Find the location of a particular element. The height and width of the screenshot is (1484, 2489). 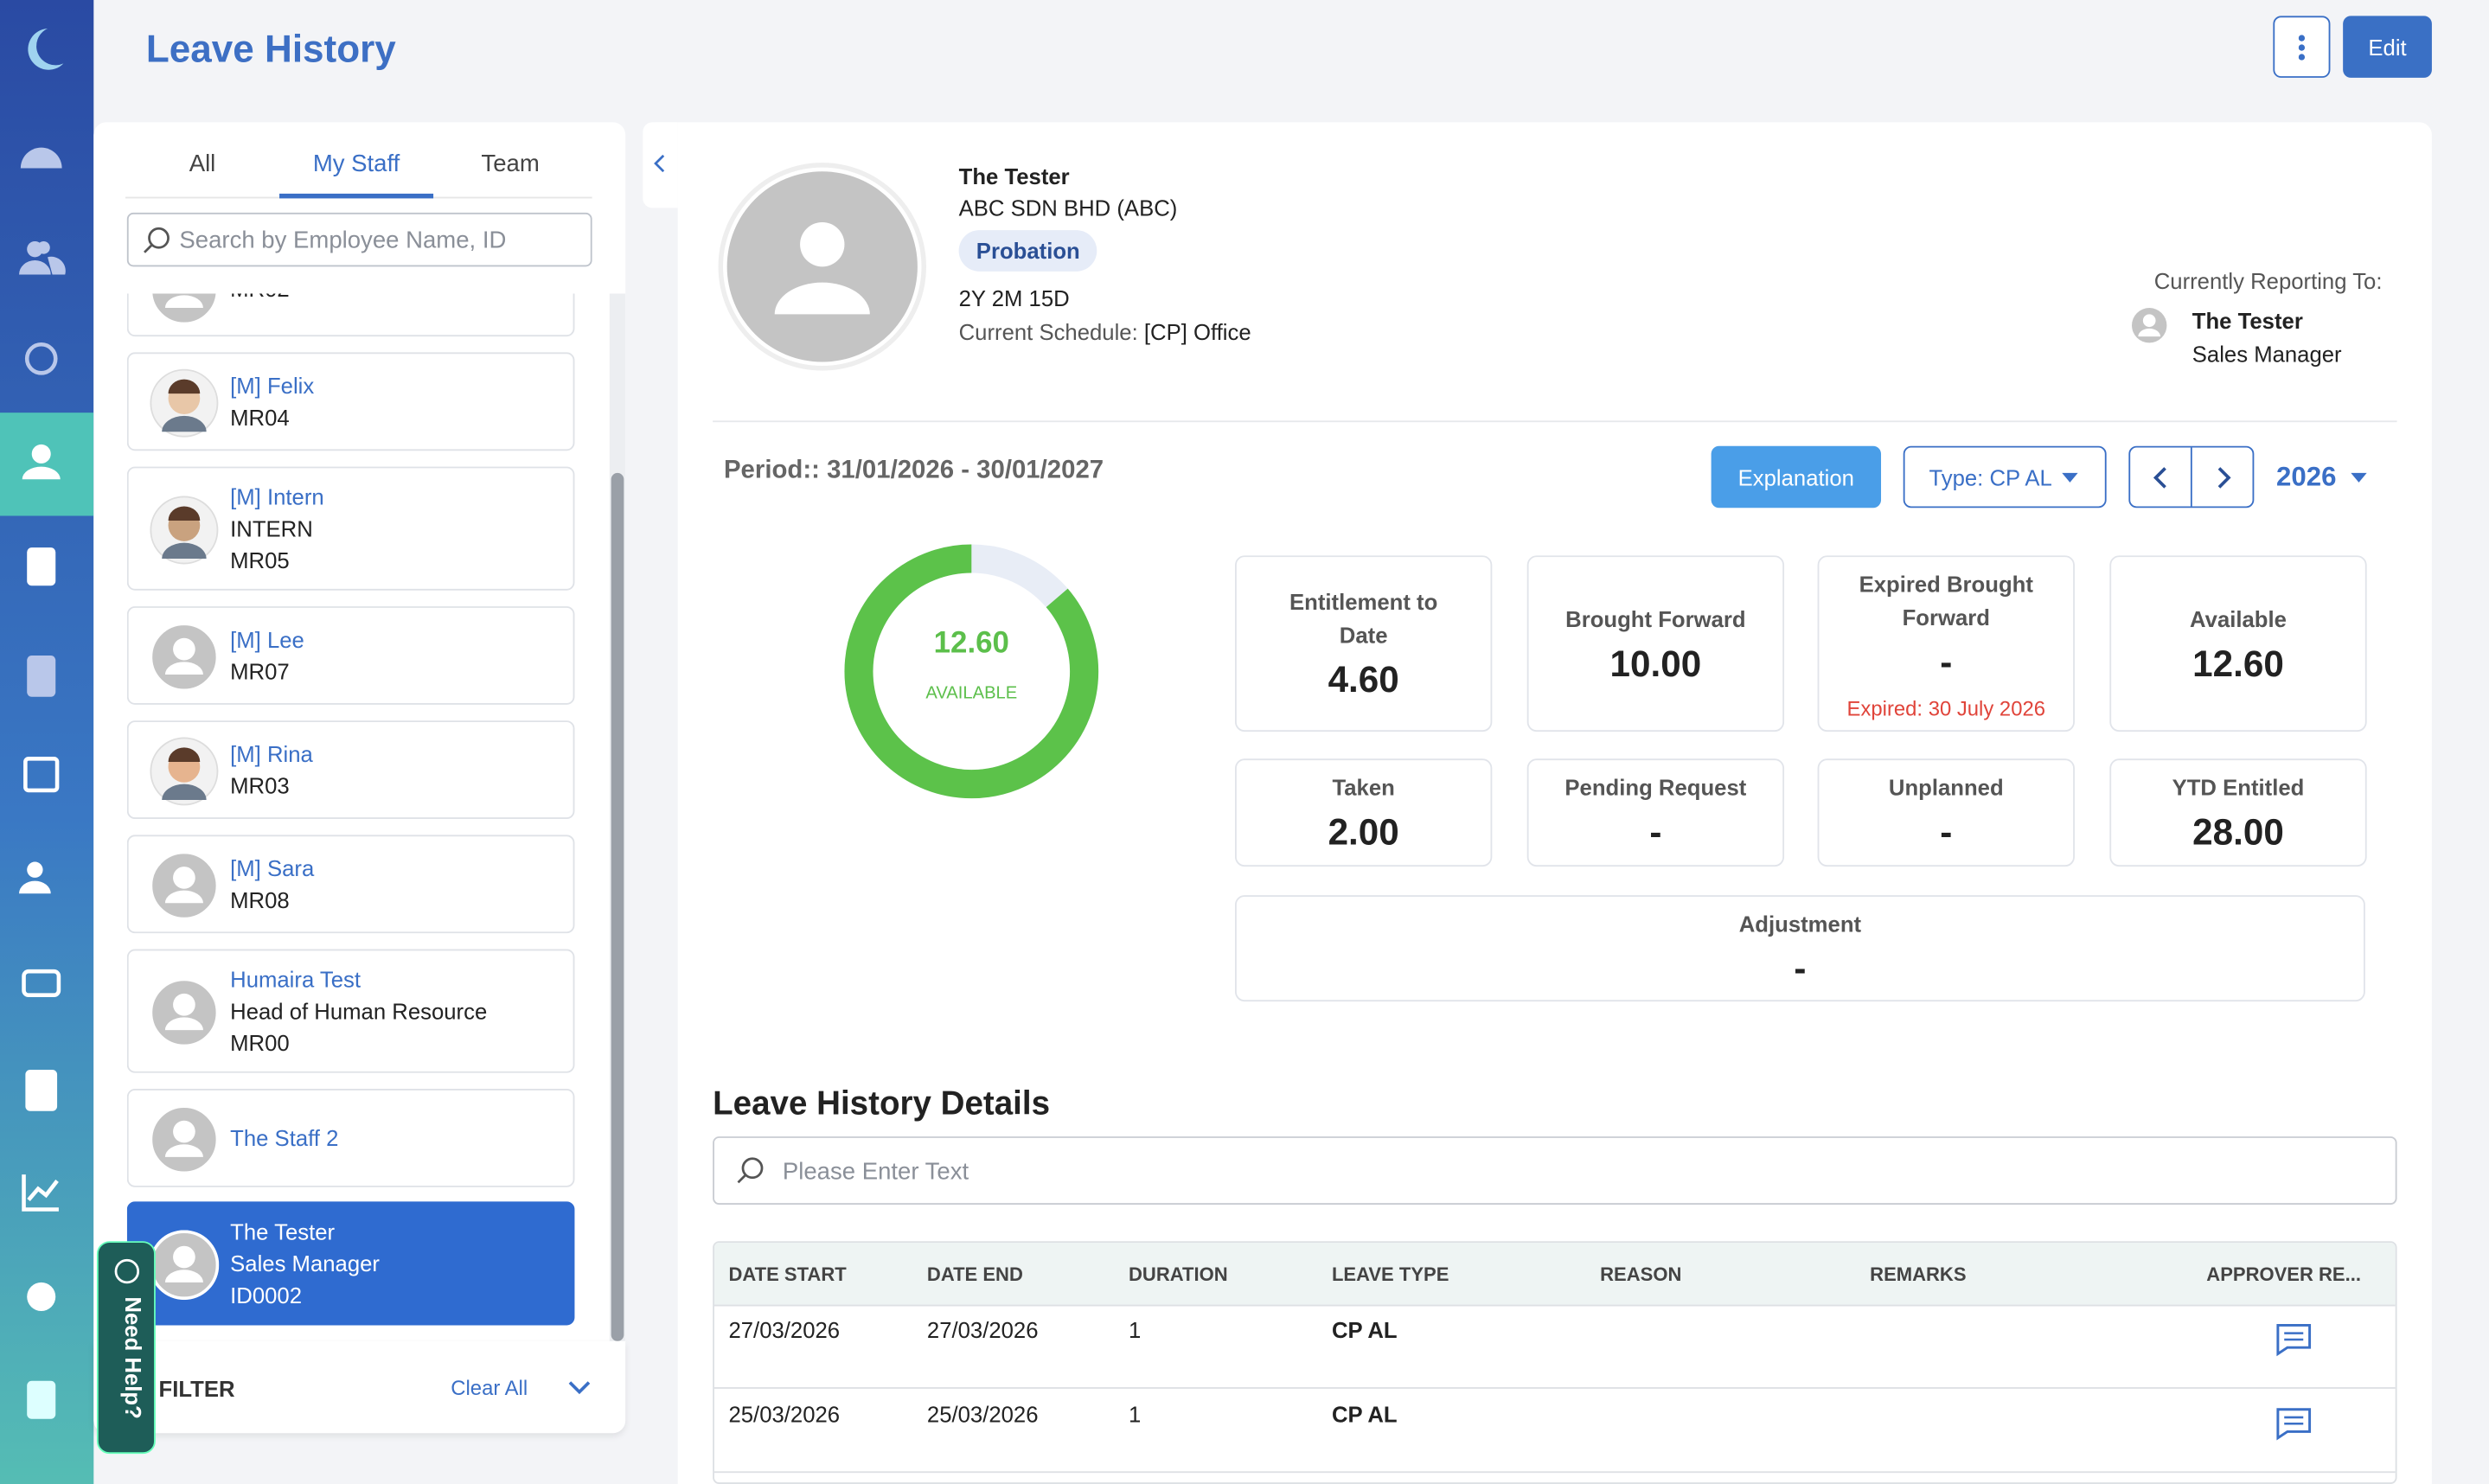

staff-search-placeholder: Search by Employee Name, ID is located at coordinates (343, 241).